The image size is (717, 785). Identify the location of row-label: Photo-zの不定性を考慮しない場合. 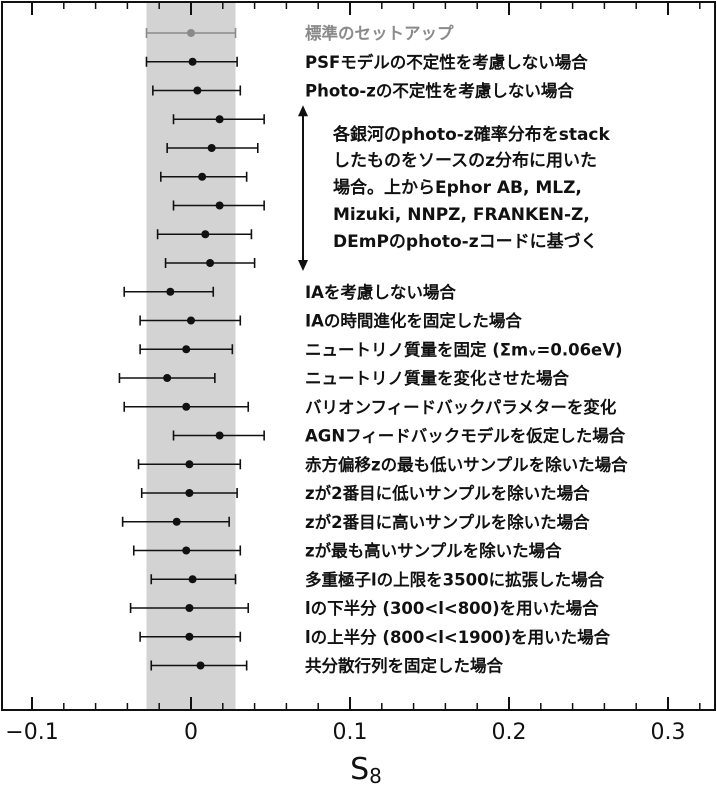
(439, 91).